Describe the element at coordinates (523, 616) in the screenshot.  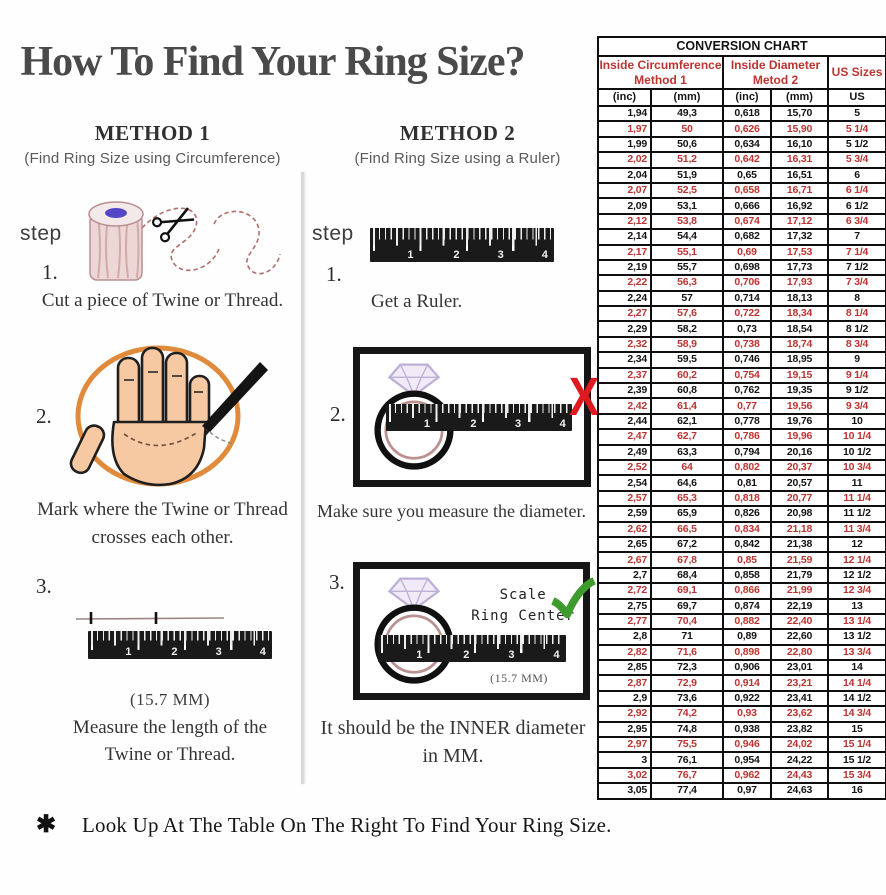
I see `scale-label-line2: Ring Center` at that location.